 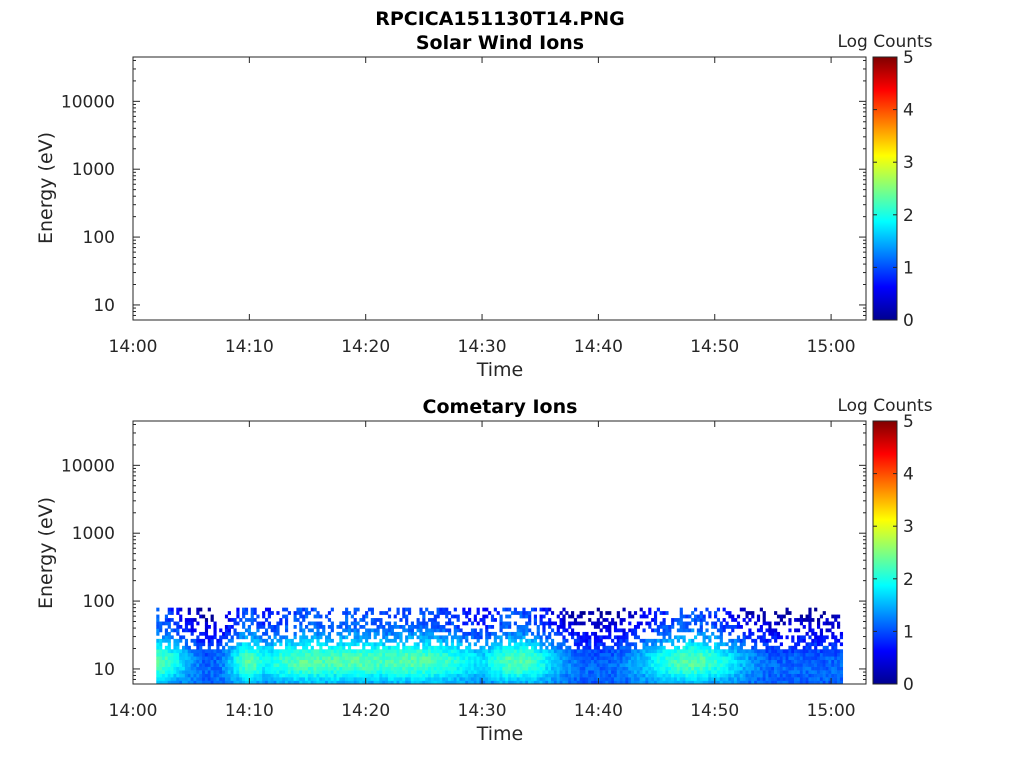 What do you see at coordinates (482, 711) in the screenshot?
I see `x-tick-label: 14:30` at bounding box center [482, 711].